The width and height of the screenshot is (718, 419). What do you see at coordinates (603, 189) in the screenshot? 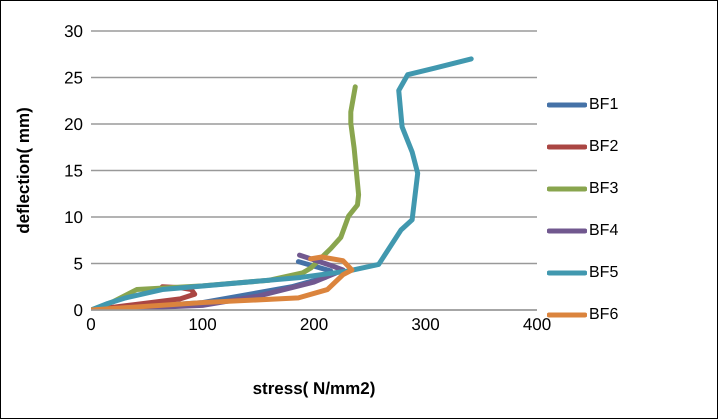
I see `legend-label: BF3` at bounding box center [603, 189].